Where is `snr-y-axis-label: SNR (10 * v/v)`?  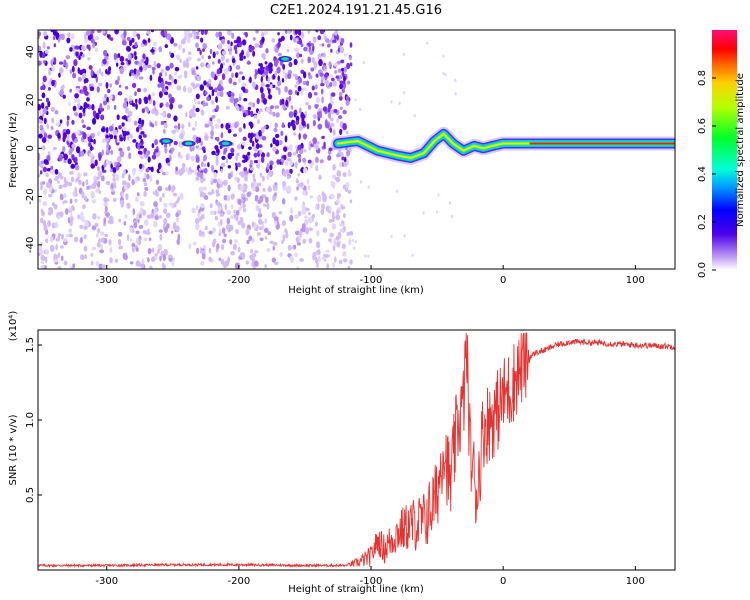 snr-y-axis-label: SNR (10 * v/v) is located at coordinates (13, 449).